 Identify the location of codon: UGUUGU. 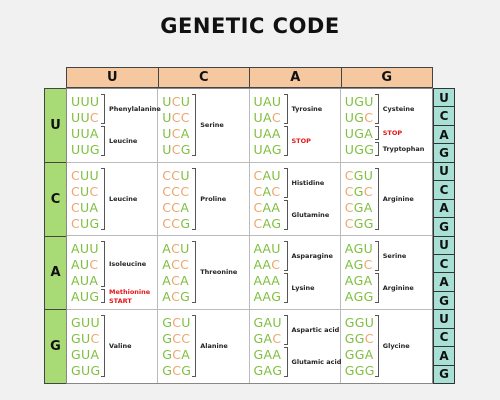
(359, 101).